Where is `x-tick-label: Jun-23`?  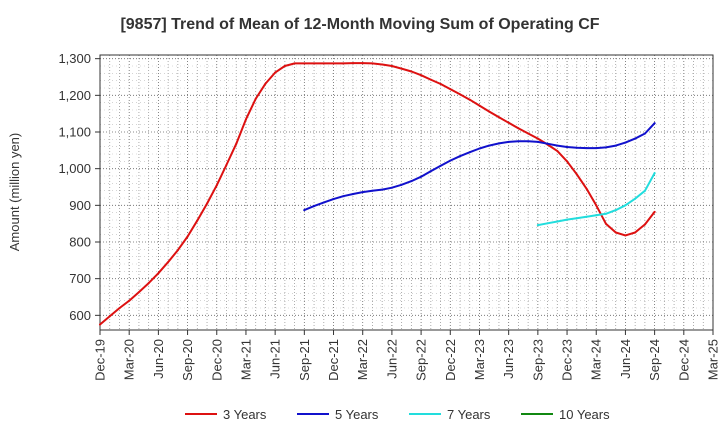 x-tick-label: Jun-23 is located at coordinates (508, 359).